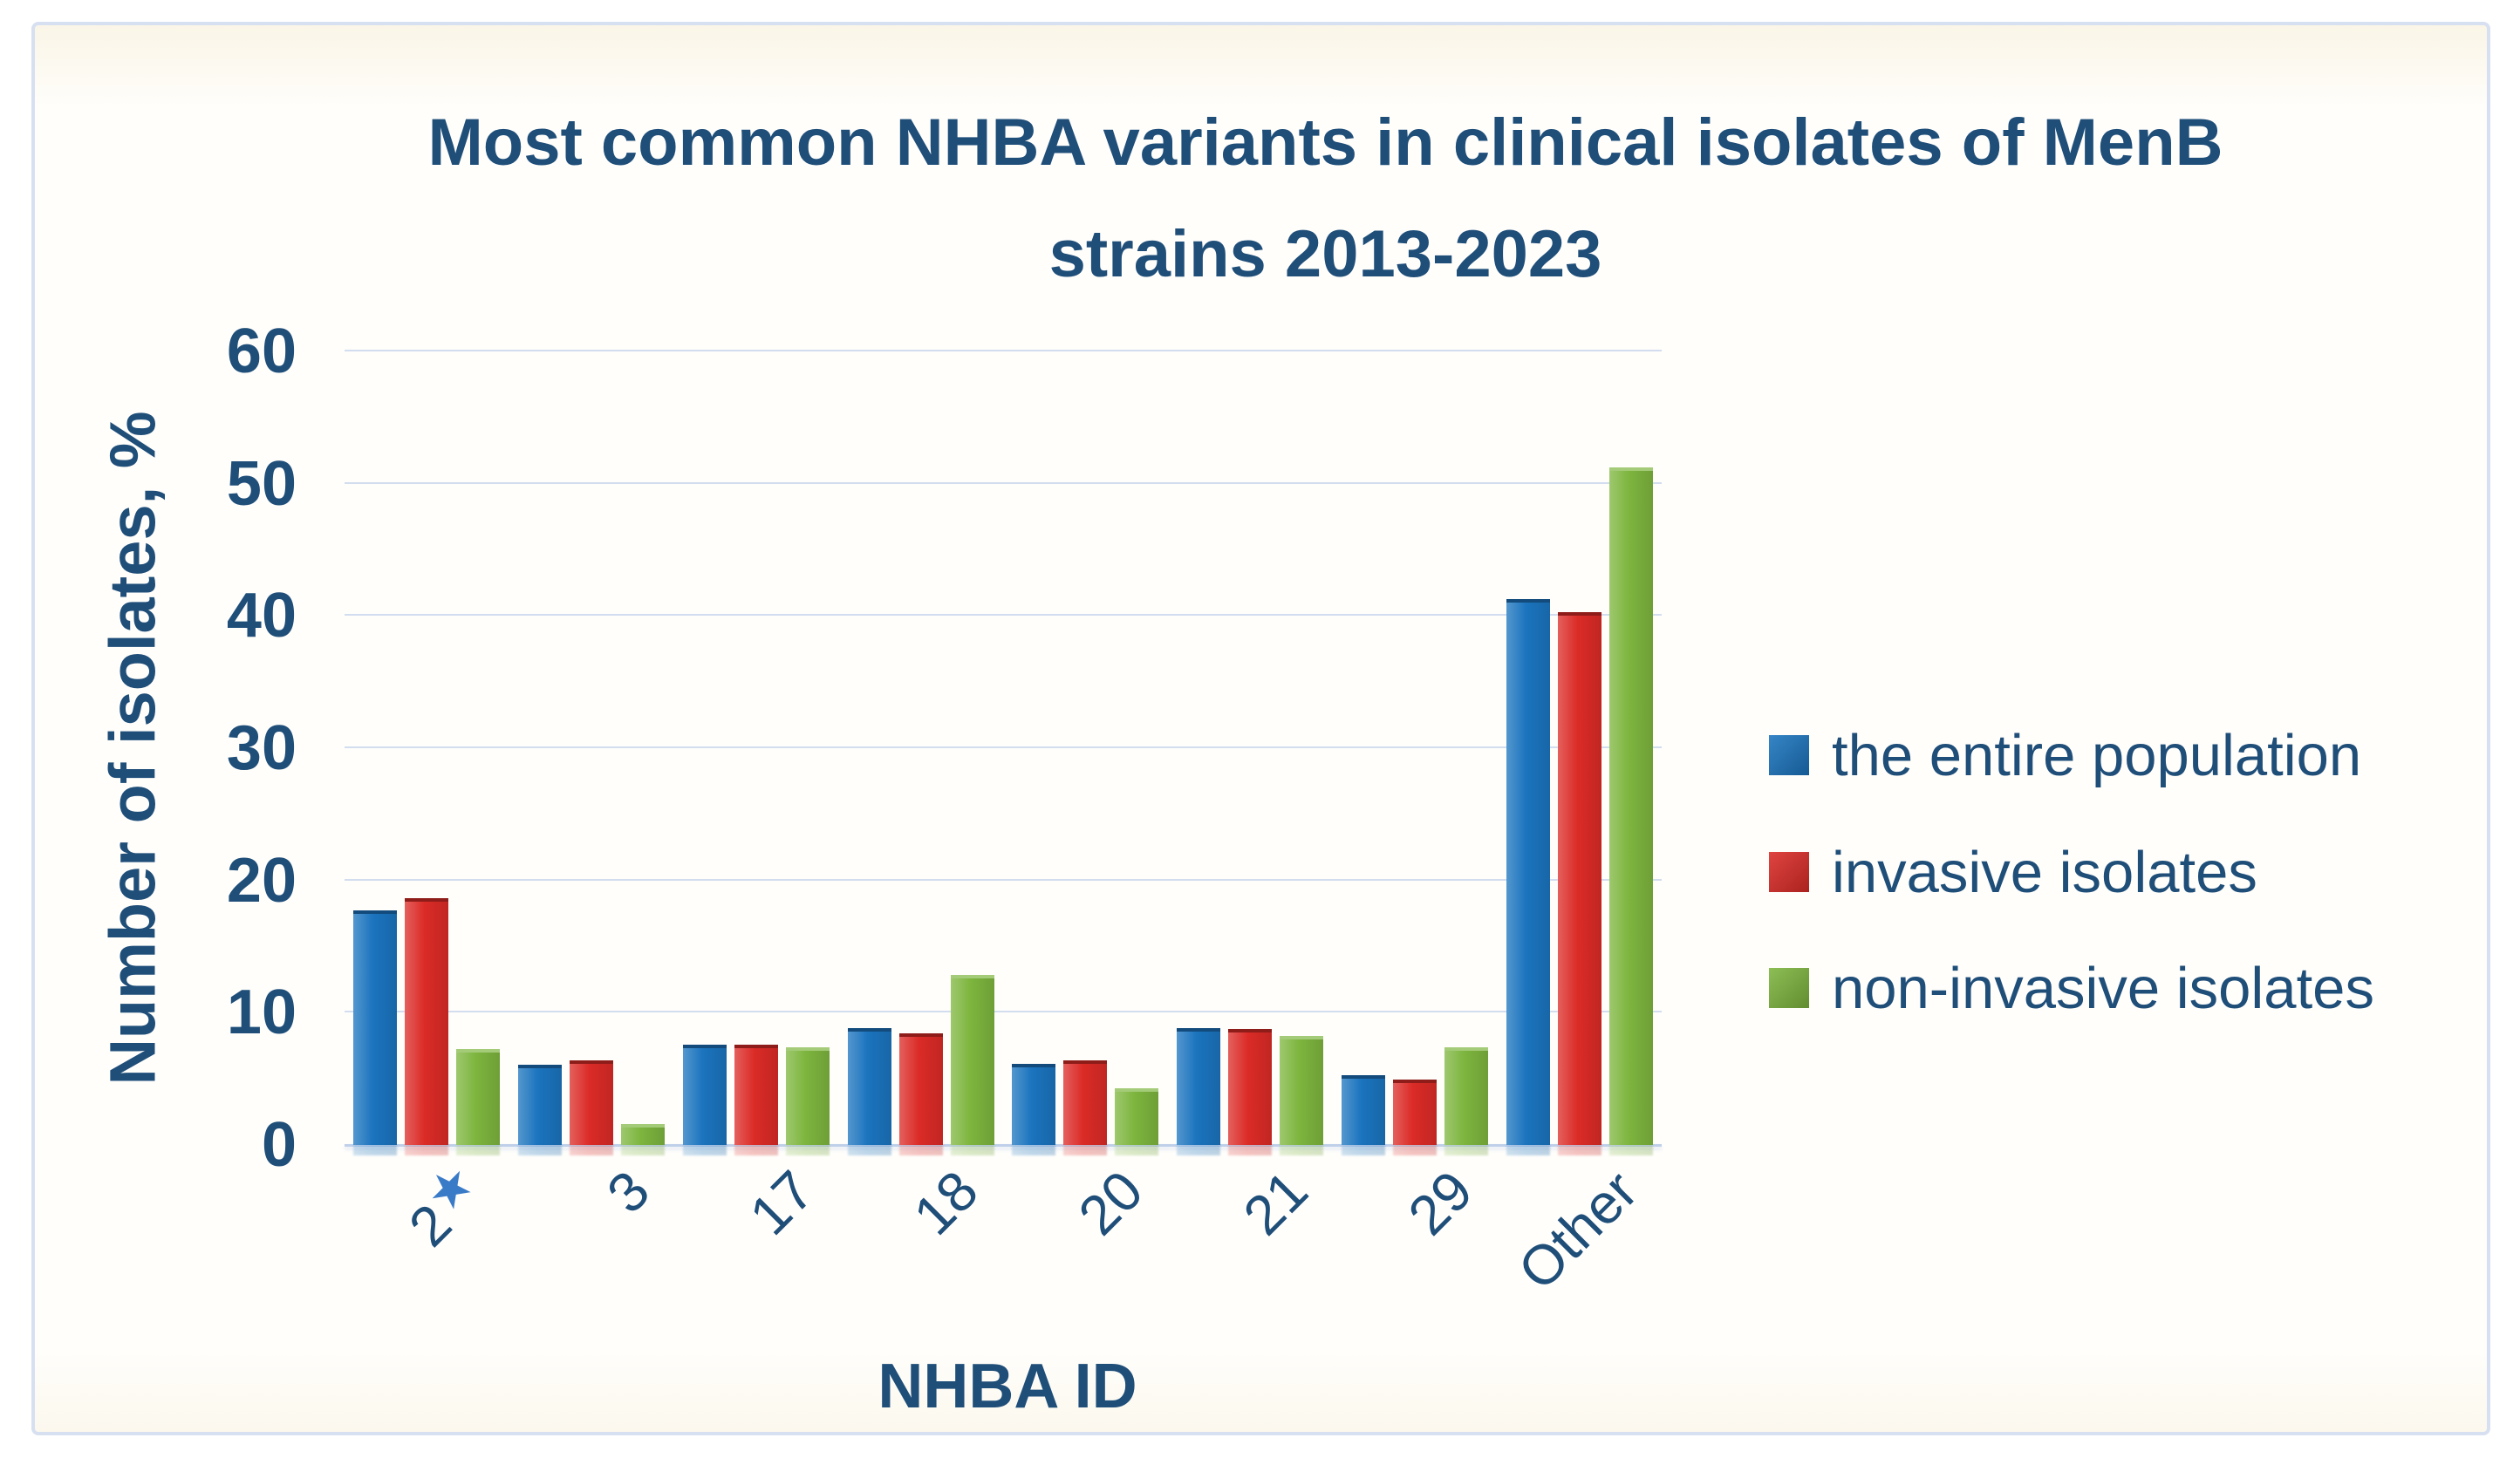  I want to click on legend-item-non-invasive-isolates: non-invasive isolates, so click(2071, 988).